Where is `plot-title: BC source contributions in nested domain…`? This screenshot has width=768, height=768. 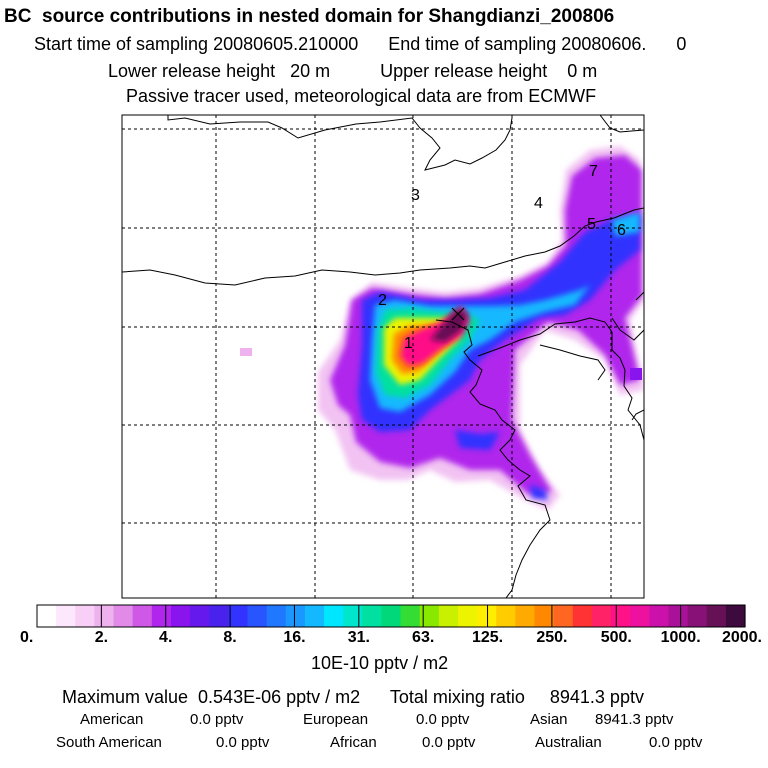 plot-title: BC source contributions in nested domain… is located at coordinates (309, 16).